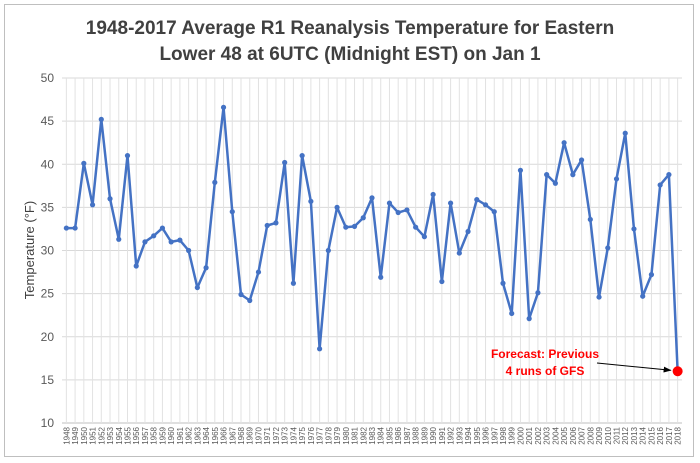  Describe the element at coordinates (276, 435) in the screenshot. I see `x-tick-label-1972: 1972` at that location.